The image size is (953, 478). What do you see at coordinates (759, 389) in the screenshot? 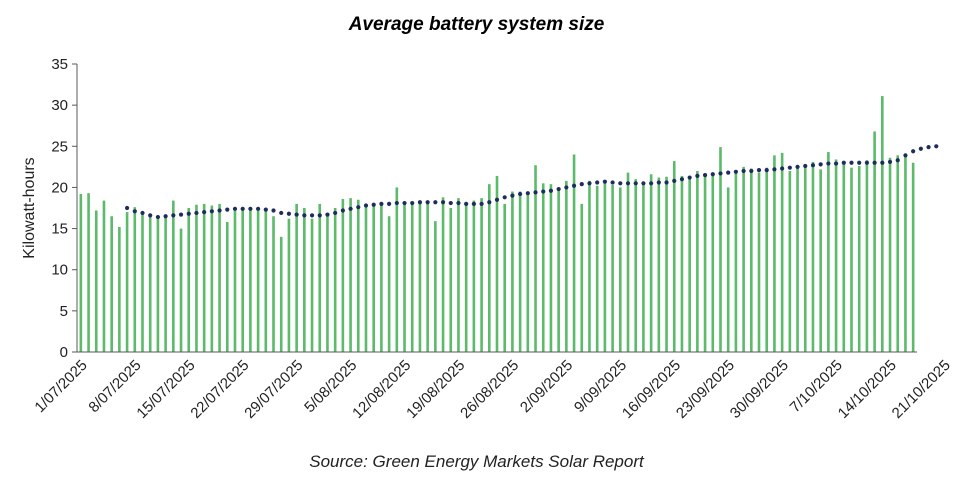
I see `x-tick-label: 30/09/2025` at bounding box center [759, 389].